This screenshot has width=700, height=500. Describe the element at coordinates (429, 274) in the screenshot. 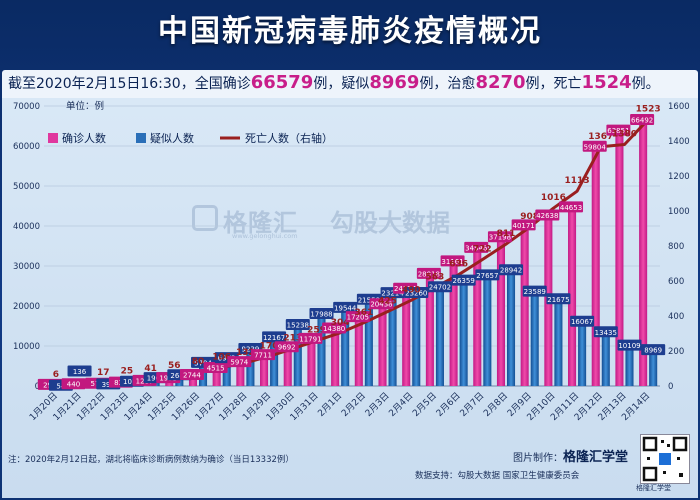

I see `data-label-confirmed: 28018` at that location.